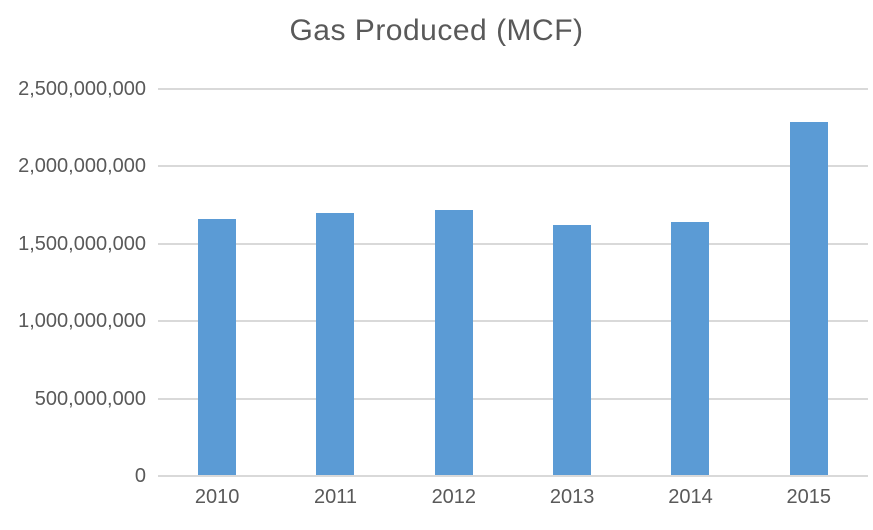  Describe the element at coordinates (513, 476) in the screenshot. I see `x-axis-line` at that location.